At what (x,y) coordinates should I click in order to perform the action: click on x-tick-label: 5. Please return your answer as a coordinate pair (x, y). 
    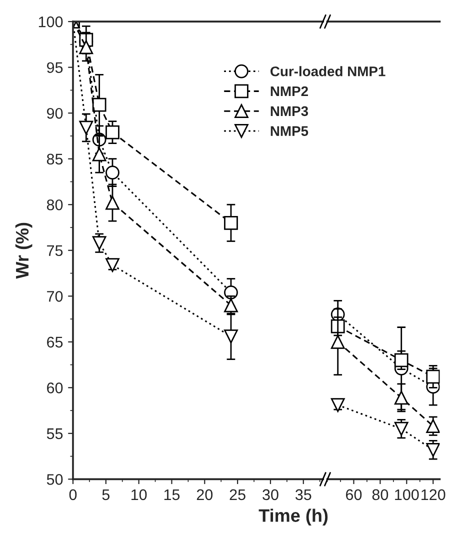
    Looking at the image, I should click on (106, 494).